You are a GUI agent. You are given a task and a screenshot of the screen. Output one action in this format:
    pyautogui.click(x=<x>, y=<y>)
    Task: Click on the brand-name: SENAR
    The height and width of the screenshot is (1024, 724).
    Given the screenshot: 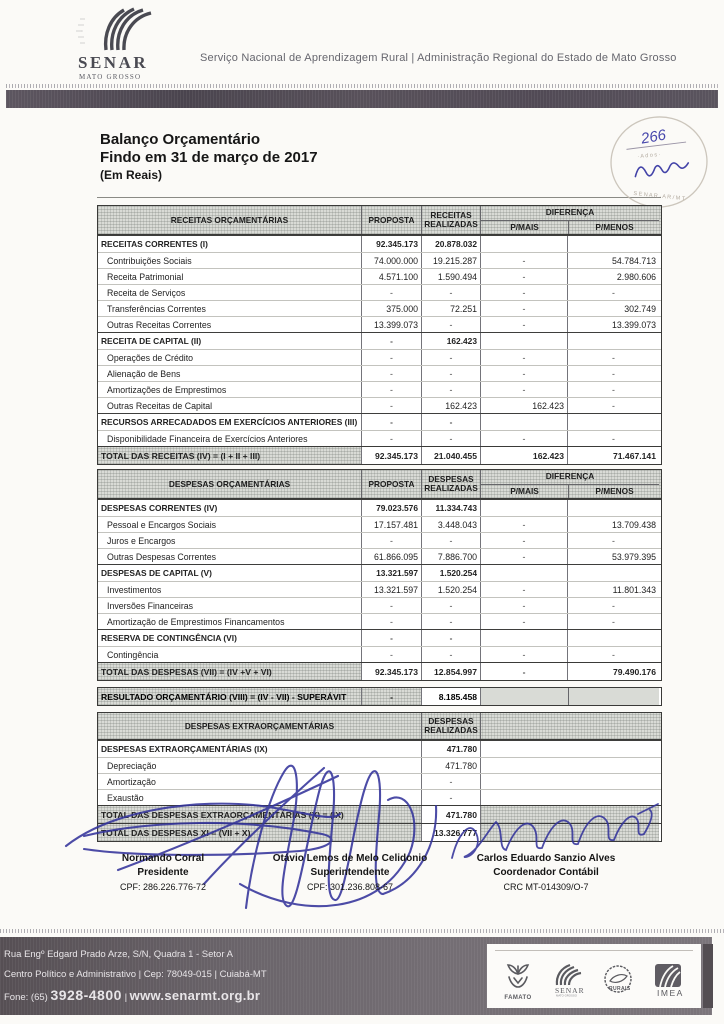 What is the action you would take?
    pyautogui.click(x=113, y=62)
    